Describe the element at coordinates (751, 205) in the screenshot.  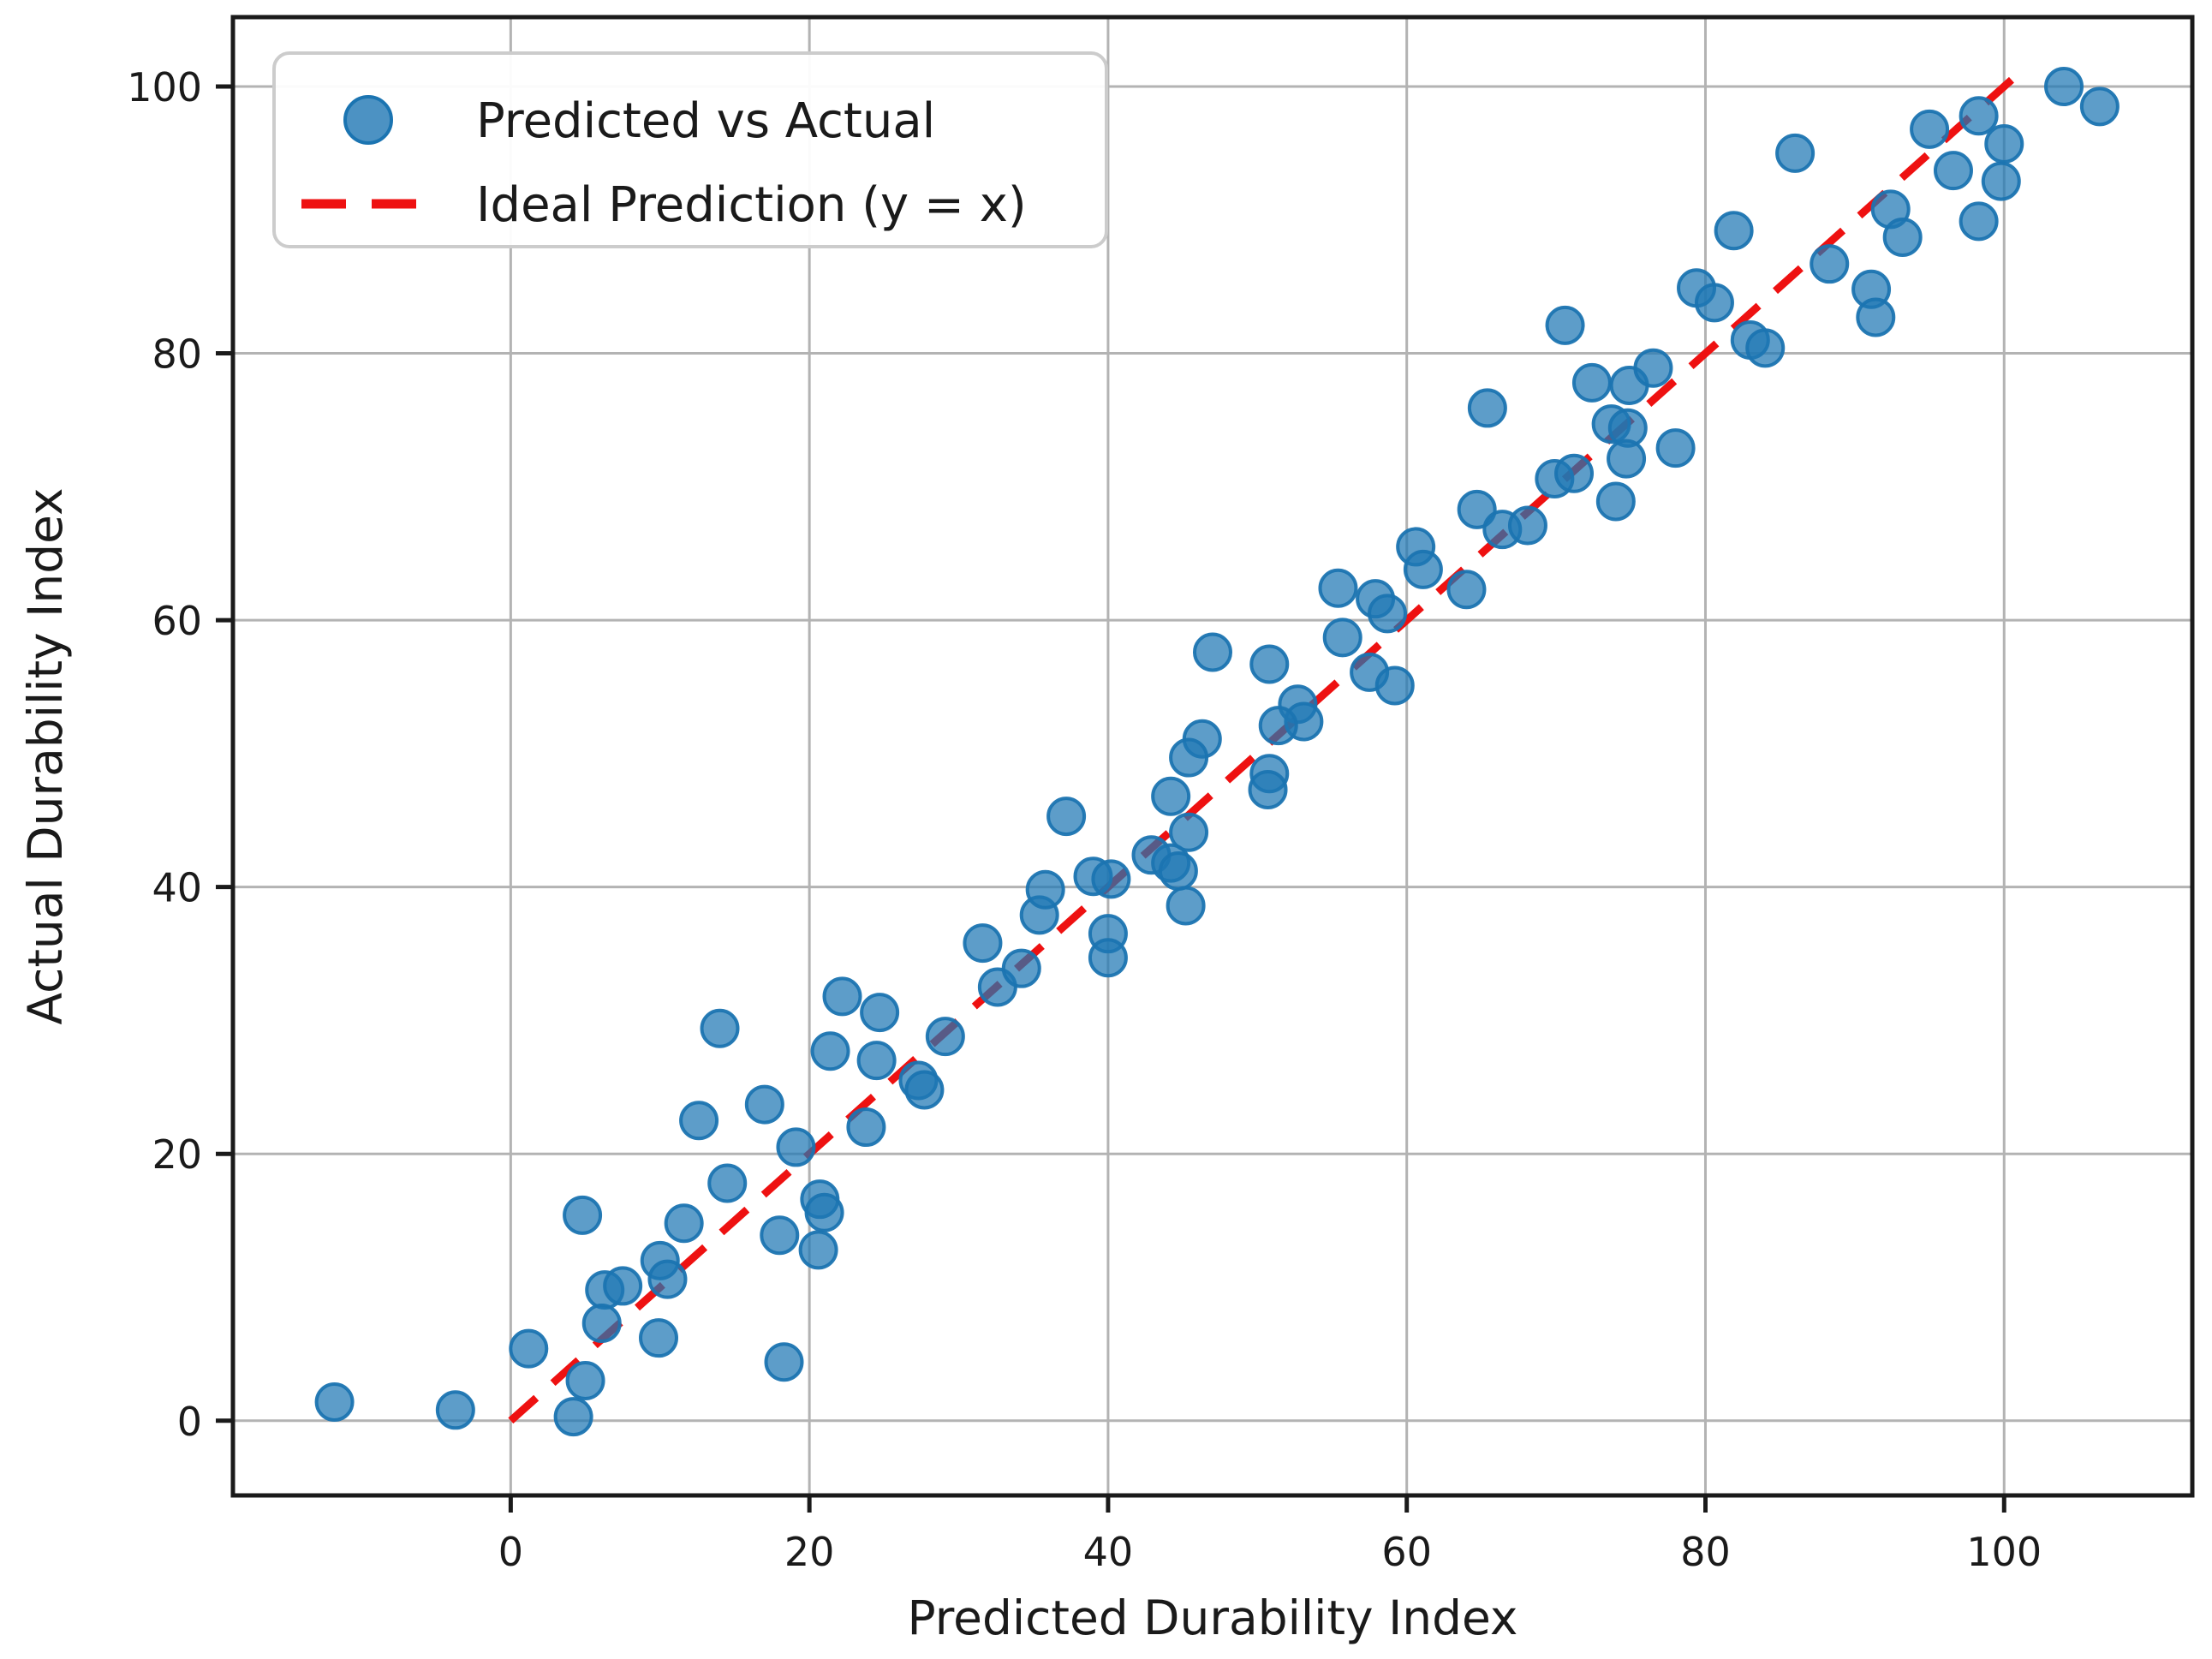
I see `legend-item-line-label: Ideal Prediction (y = x)` at that location.